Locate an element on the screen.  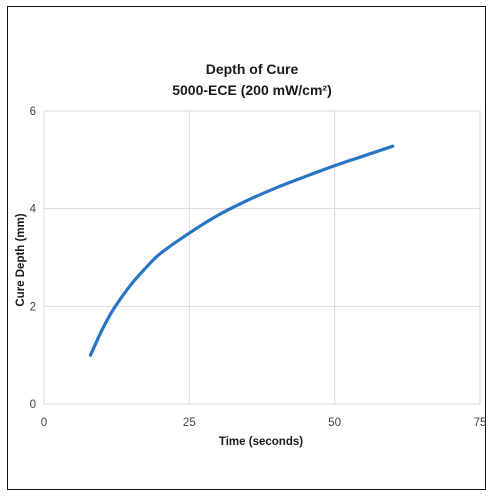
y-tick-label: 6 is located at coordinates (33, 112).